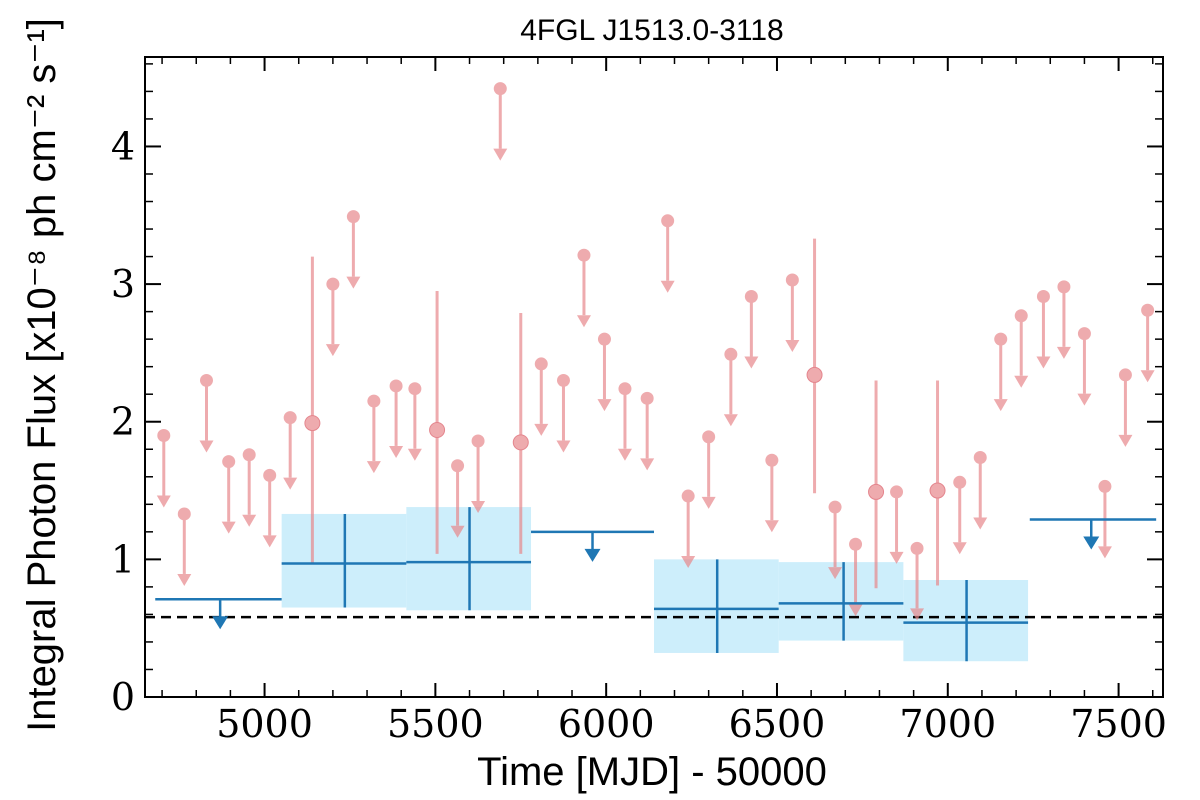  Describe the element at coordinates (42, 375) in the screenshot. I see `y-axis-label: Integral Photon Flux [x10⁻⁸ ph cm⁻² s⁻¹]` at that location.